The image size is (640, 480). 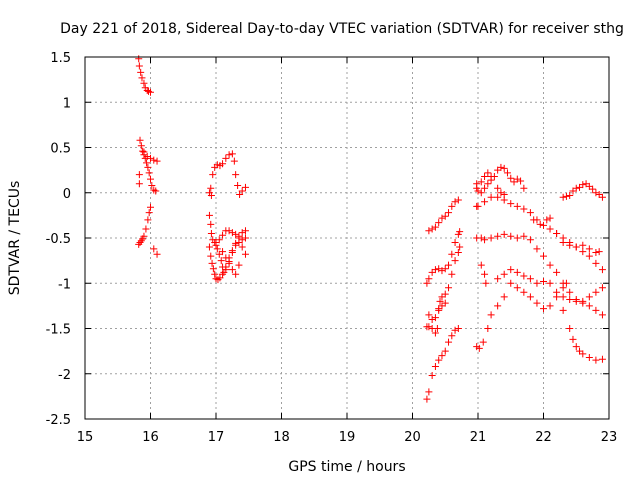 I want to click on series-arc-r, so click(x=566, y=235).